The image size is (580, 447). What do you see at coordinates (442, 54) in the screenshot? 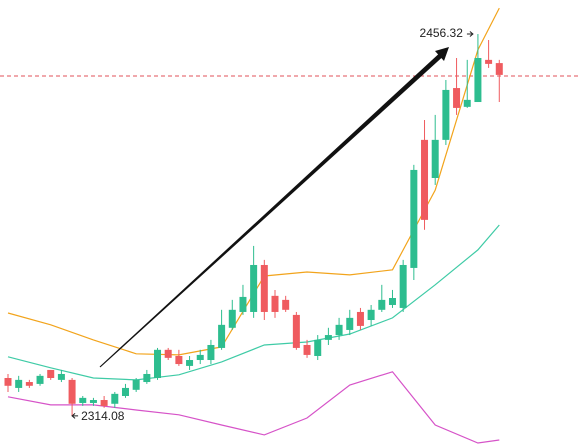
I see `trend-arrowhead` at bounding box center [442, 54].